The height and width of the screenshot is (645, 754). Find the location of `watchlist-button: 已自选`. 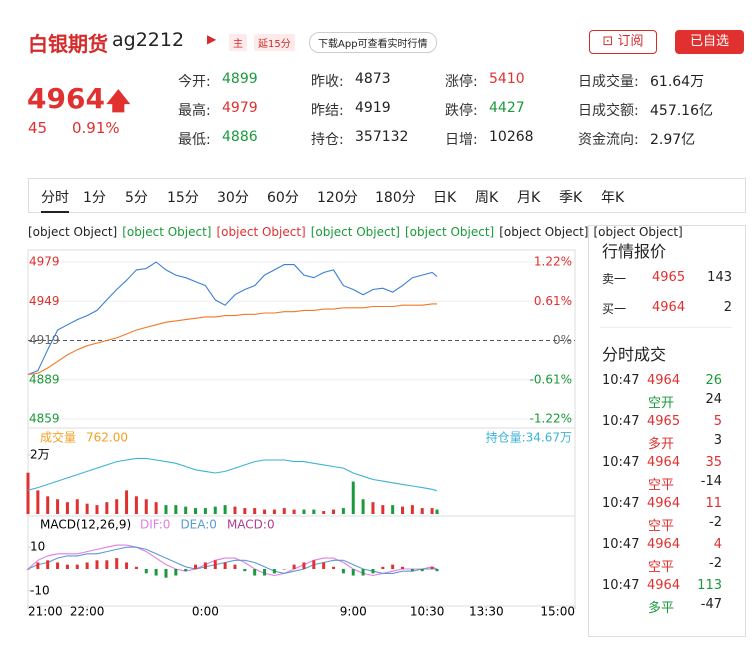

watchlist-button: 已自选 is located at coordinates (709, 42).